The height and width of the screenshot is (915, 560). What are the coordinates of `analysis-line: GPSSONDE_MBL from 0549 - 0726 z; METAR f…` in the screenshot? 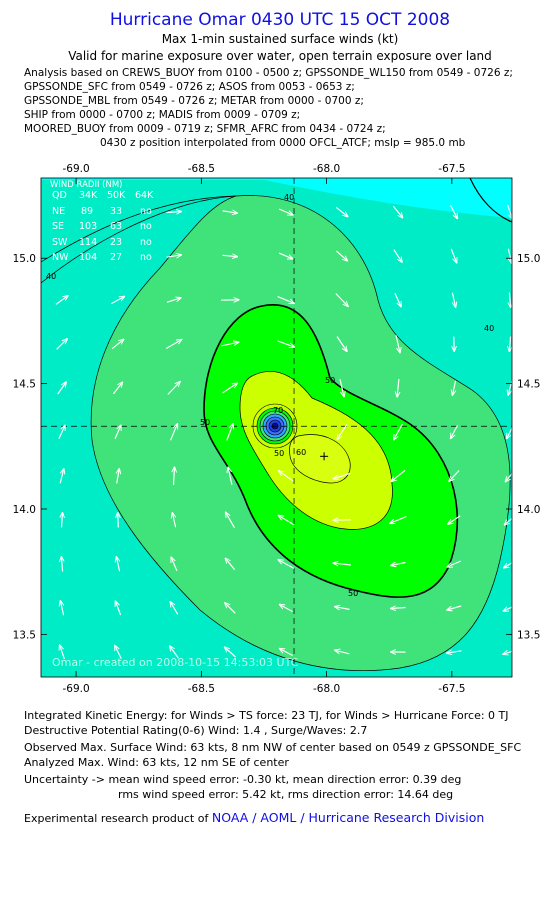 It's located at (194, 101).